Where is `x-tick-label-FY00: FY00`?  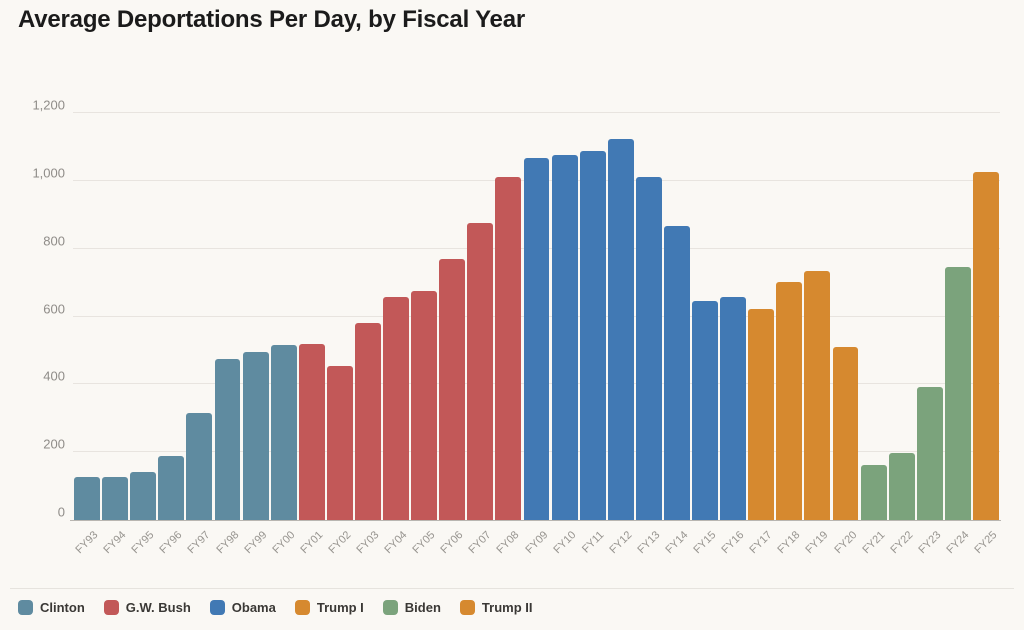
x-tick-label-FY00: FY00 is located at coordinates (284, 543).